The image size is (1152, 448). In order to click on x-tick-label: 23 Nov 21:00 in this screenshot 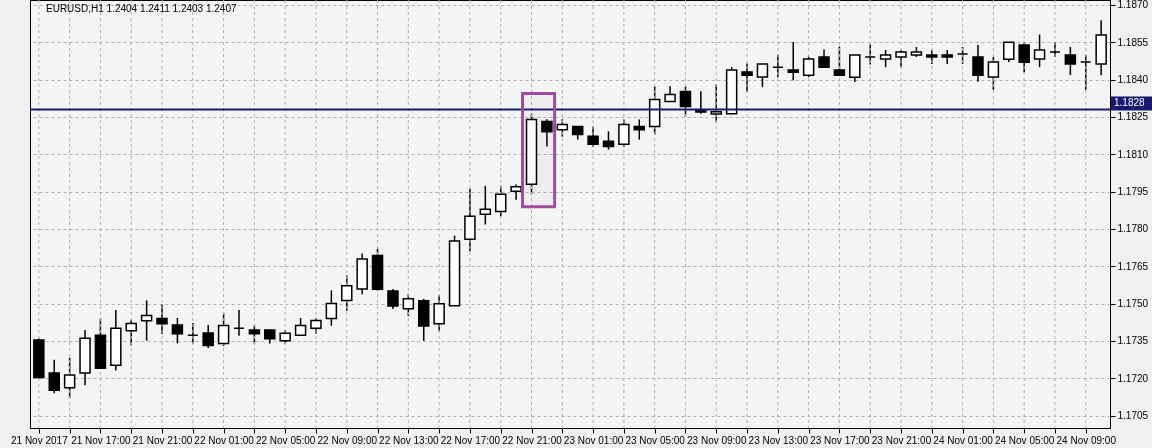, I will do `click(901, 440)`.